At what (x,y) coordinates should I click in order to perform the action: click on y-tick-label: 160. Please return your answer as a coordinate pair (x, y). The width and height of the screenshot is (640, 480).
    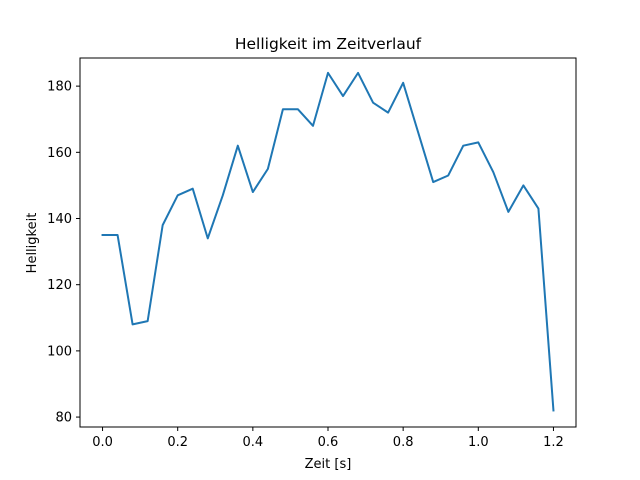
    Looking at the image, I should click on (59, 153).